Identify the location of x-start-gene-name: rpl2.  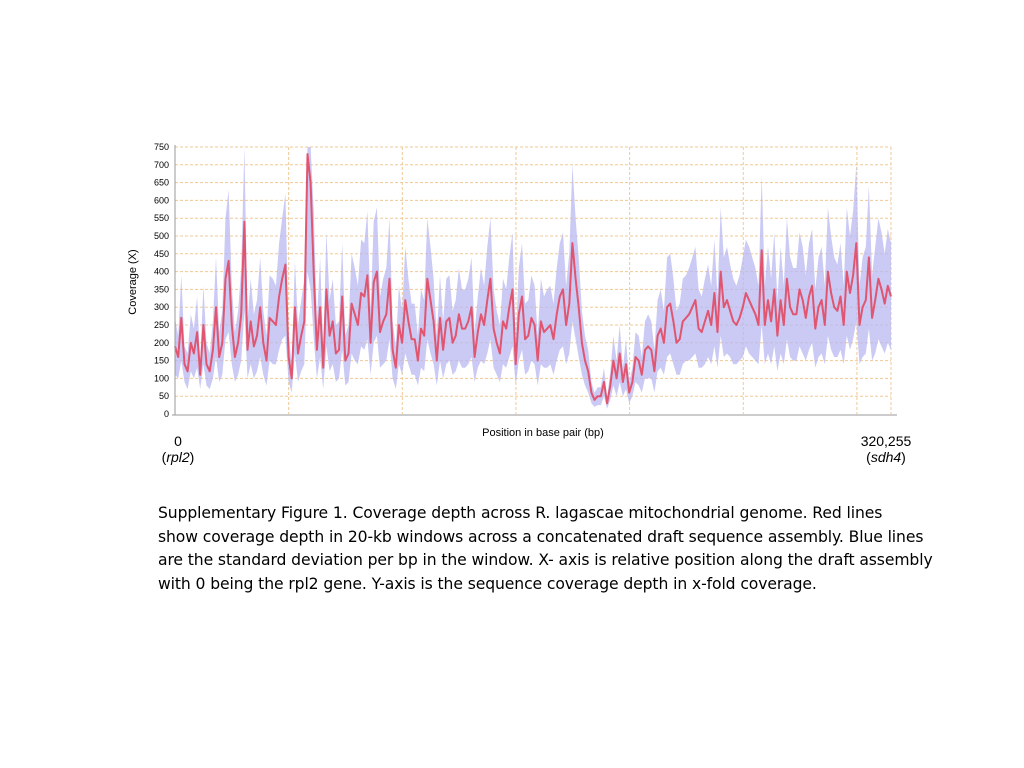
(178, 457).